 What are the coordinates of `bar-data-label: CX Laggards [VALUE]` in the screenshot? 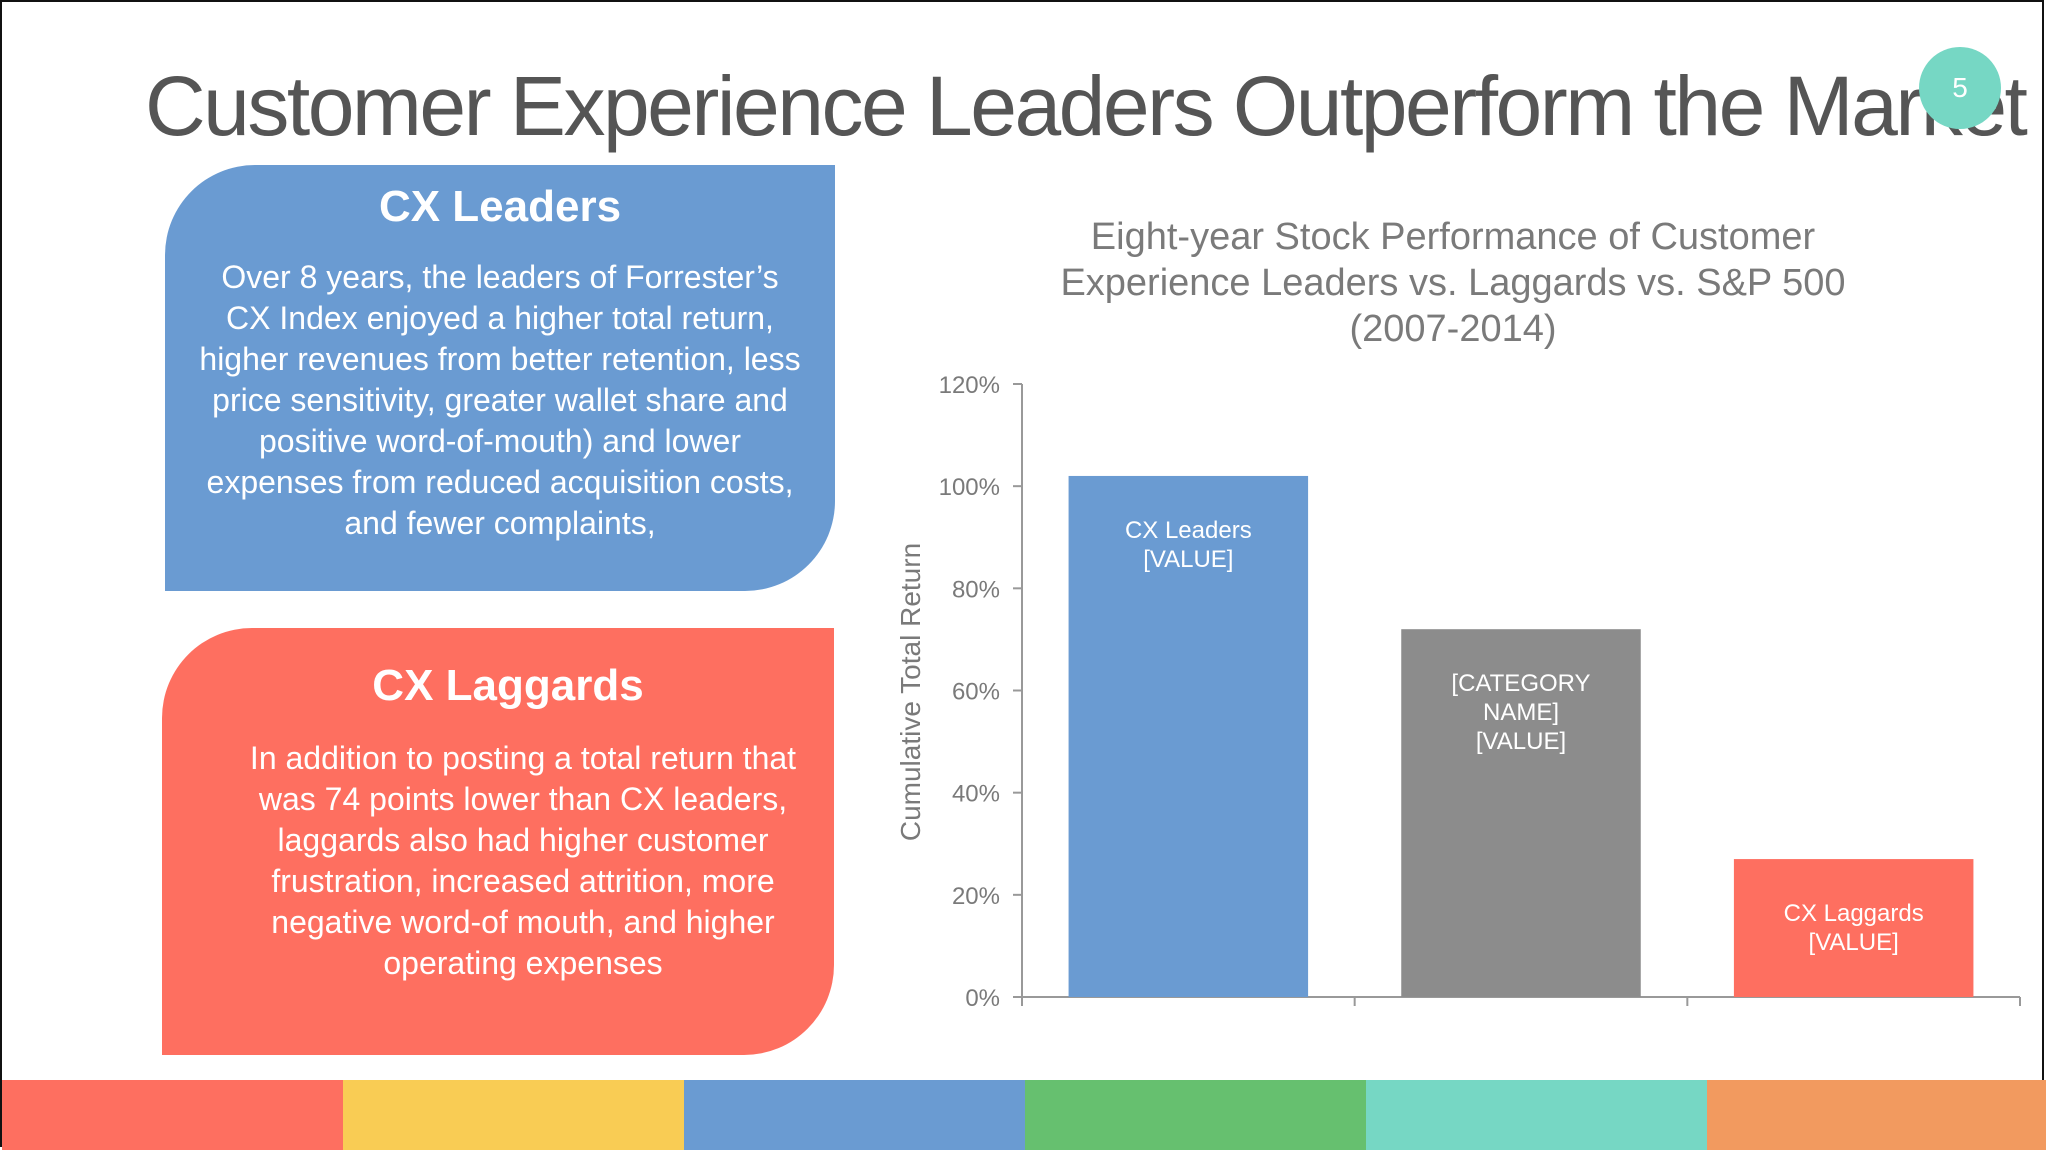 It's located at (1854, 928).